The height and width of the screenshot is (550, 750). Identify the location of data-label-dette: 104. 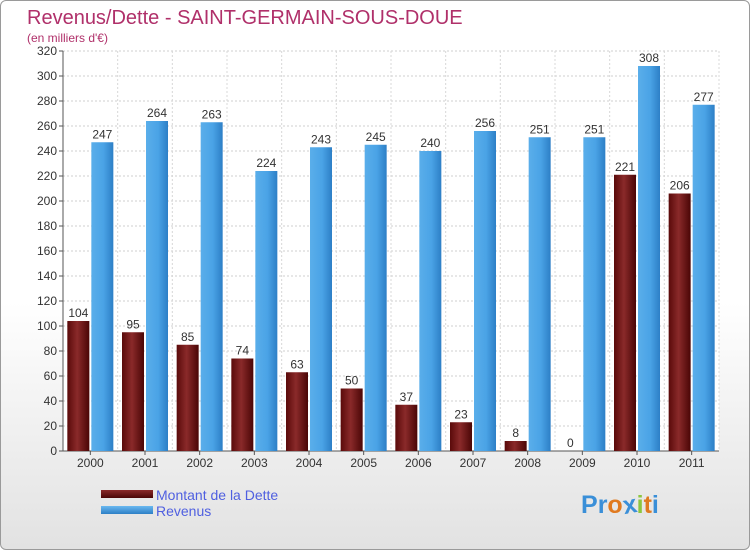
(78, 313).